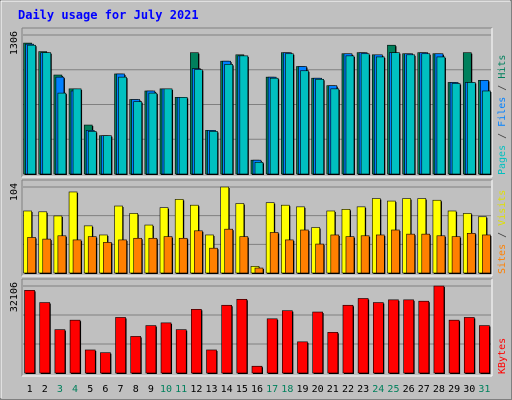  Describe the element at coordinates (502, 259) in the screenshot. I see `legend-entry: Sites` at that location.